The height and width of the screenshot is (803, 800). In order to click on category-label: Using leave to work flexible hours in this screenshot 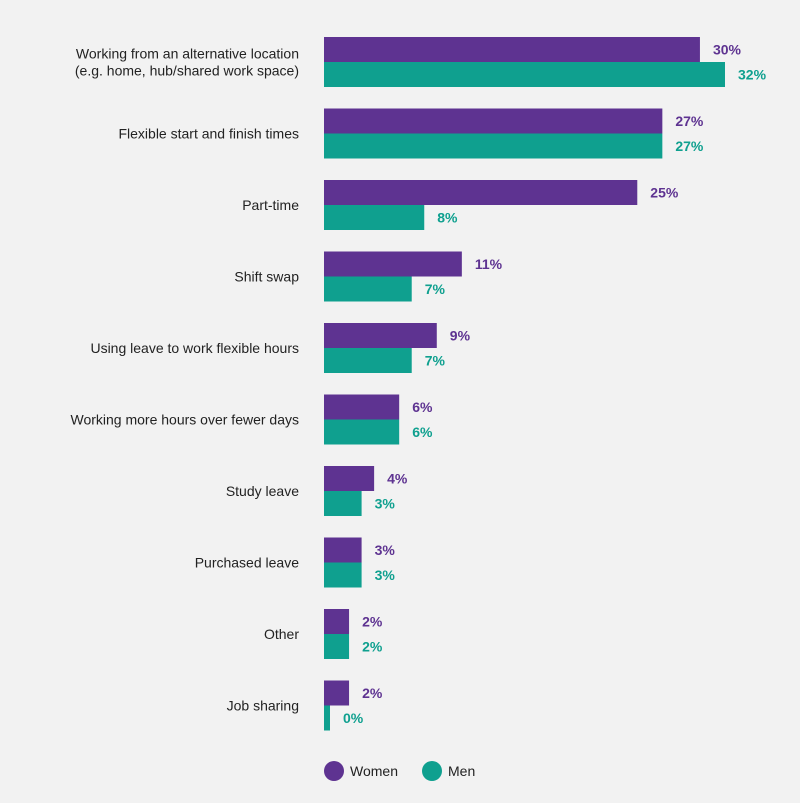, I will do `click(194, 348)`.